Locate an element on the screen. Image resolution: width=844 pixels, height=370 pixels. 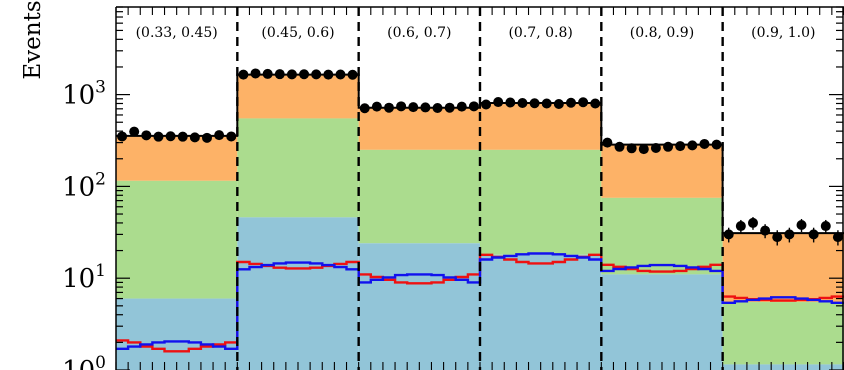
y-tick-label: 103 is located at coordinates (84, 94).